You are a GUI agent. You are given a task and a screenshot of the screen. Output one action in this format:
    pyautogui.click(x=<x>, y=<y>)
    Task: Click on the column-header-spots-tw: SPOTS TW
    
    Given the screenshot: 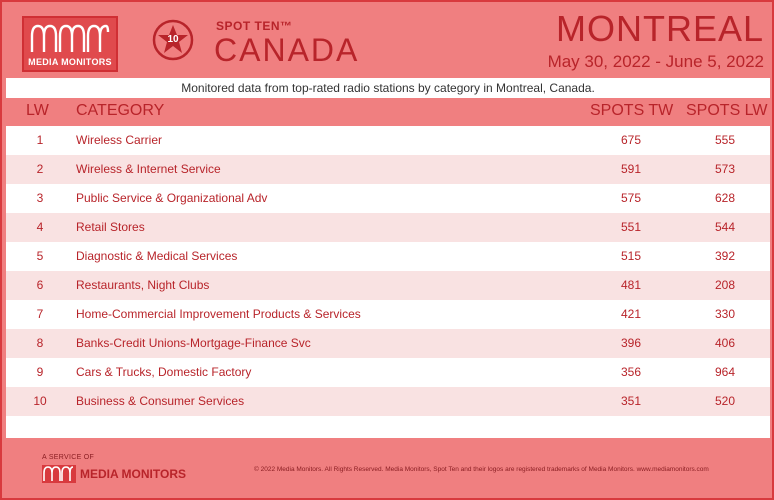 What is the action you would take?
    pyautogui.click(x=632, y=110)
    